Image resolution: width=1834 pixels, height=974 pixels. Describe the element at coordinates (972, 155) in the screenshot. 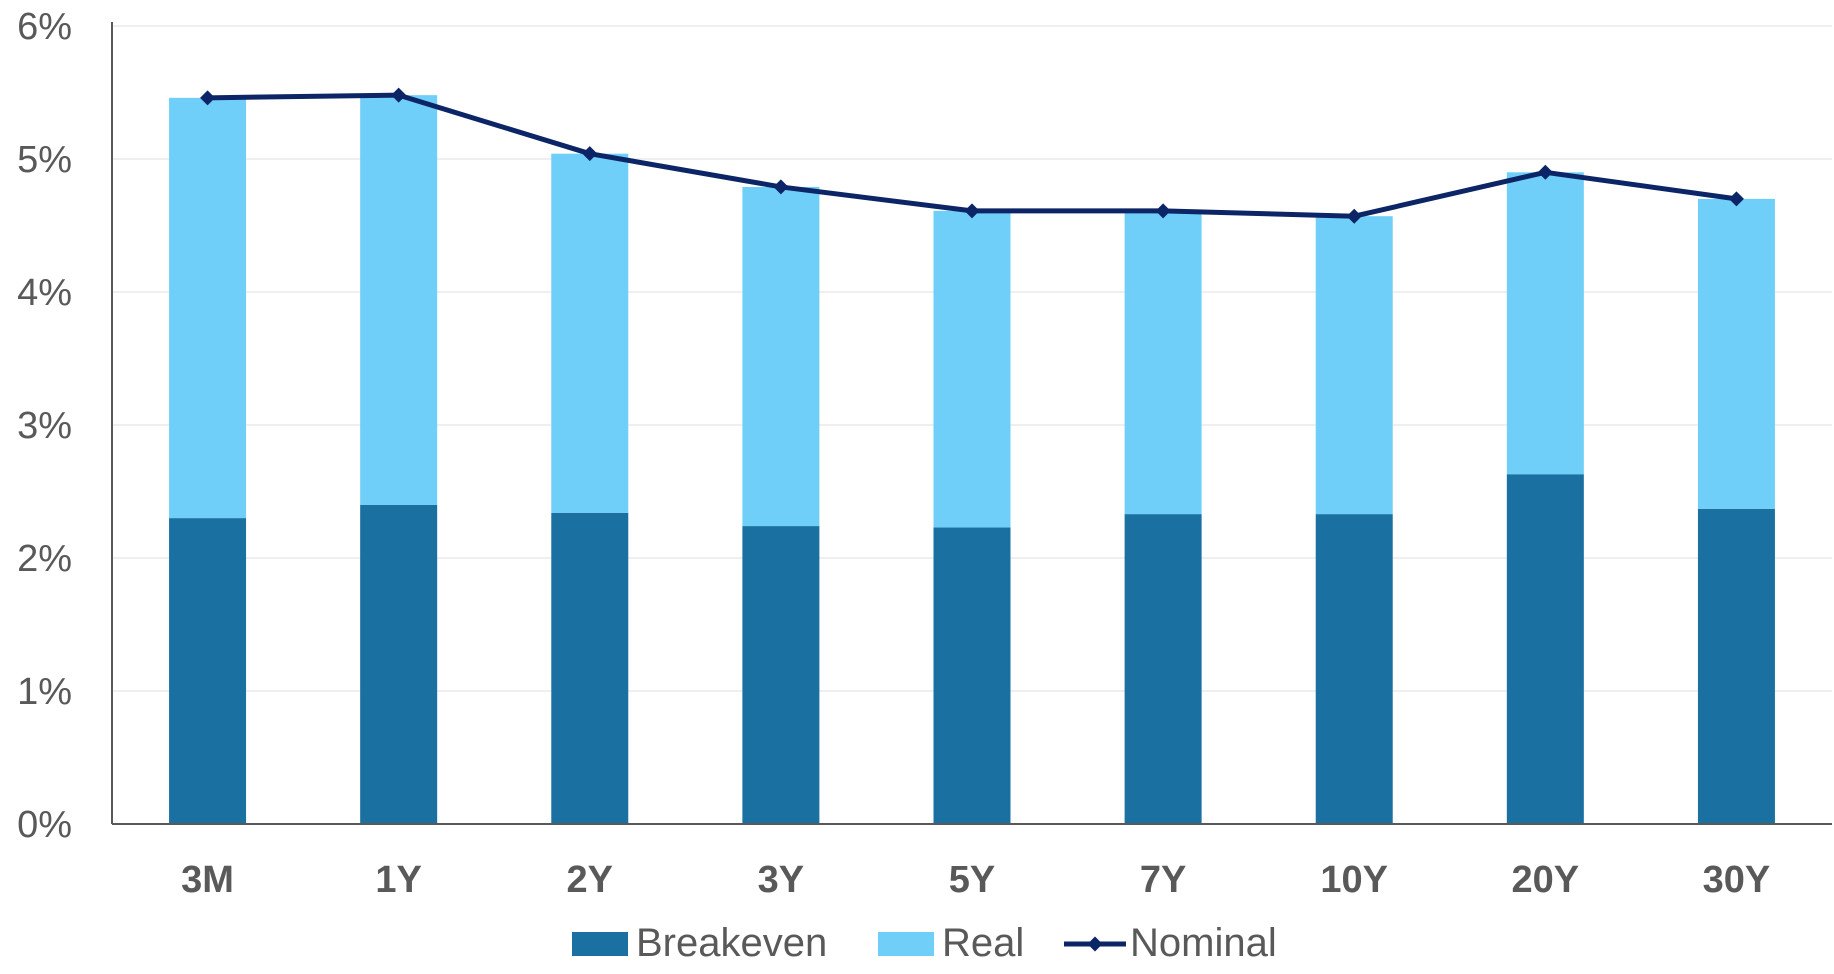

I see `nominal-line-layer` at that location.